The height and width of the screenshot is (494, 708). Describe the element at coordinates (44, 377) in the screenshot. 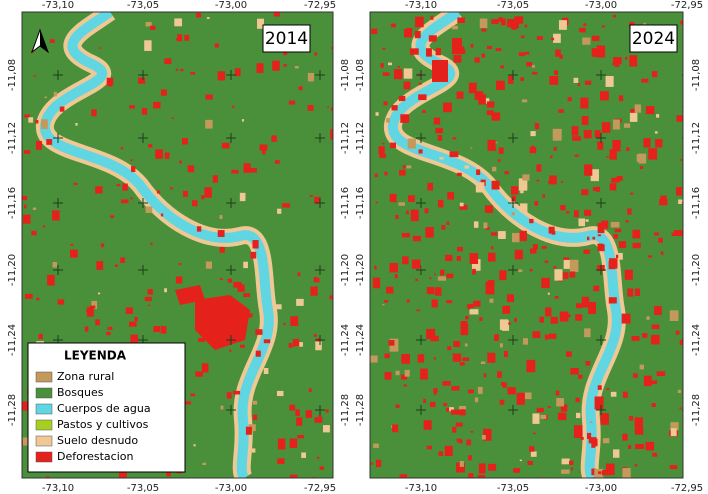

I see `legend-swatch` at that location.